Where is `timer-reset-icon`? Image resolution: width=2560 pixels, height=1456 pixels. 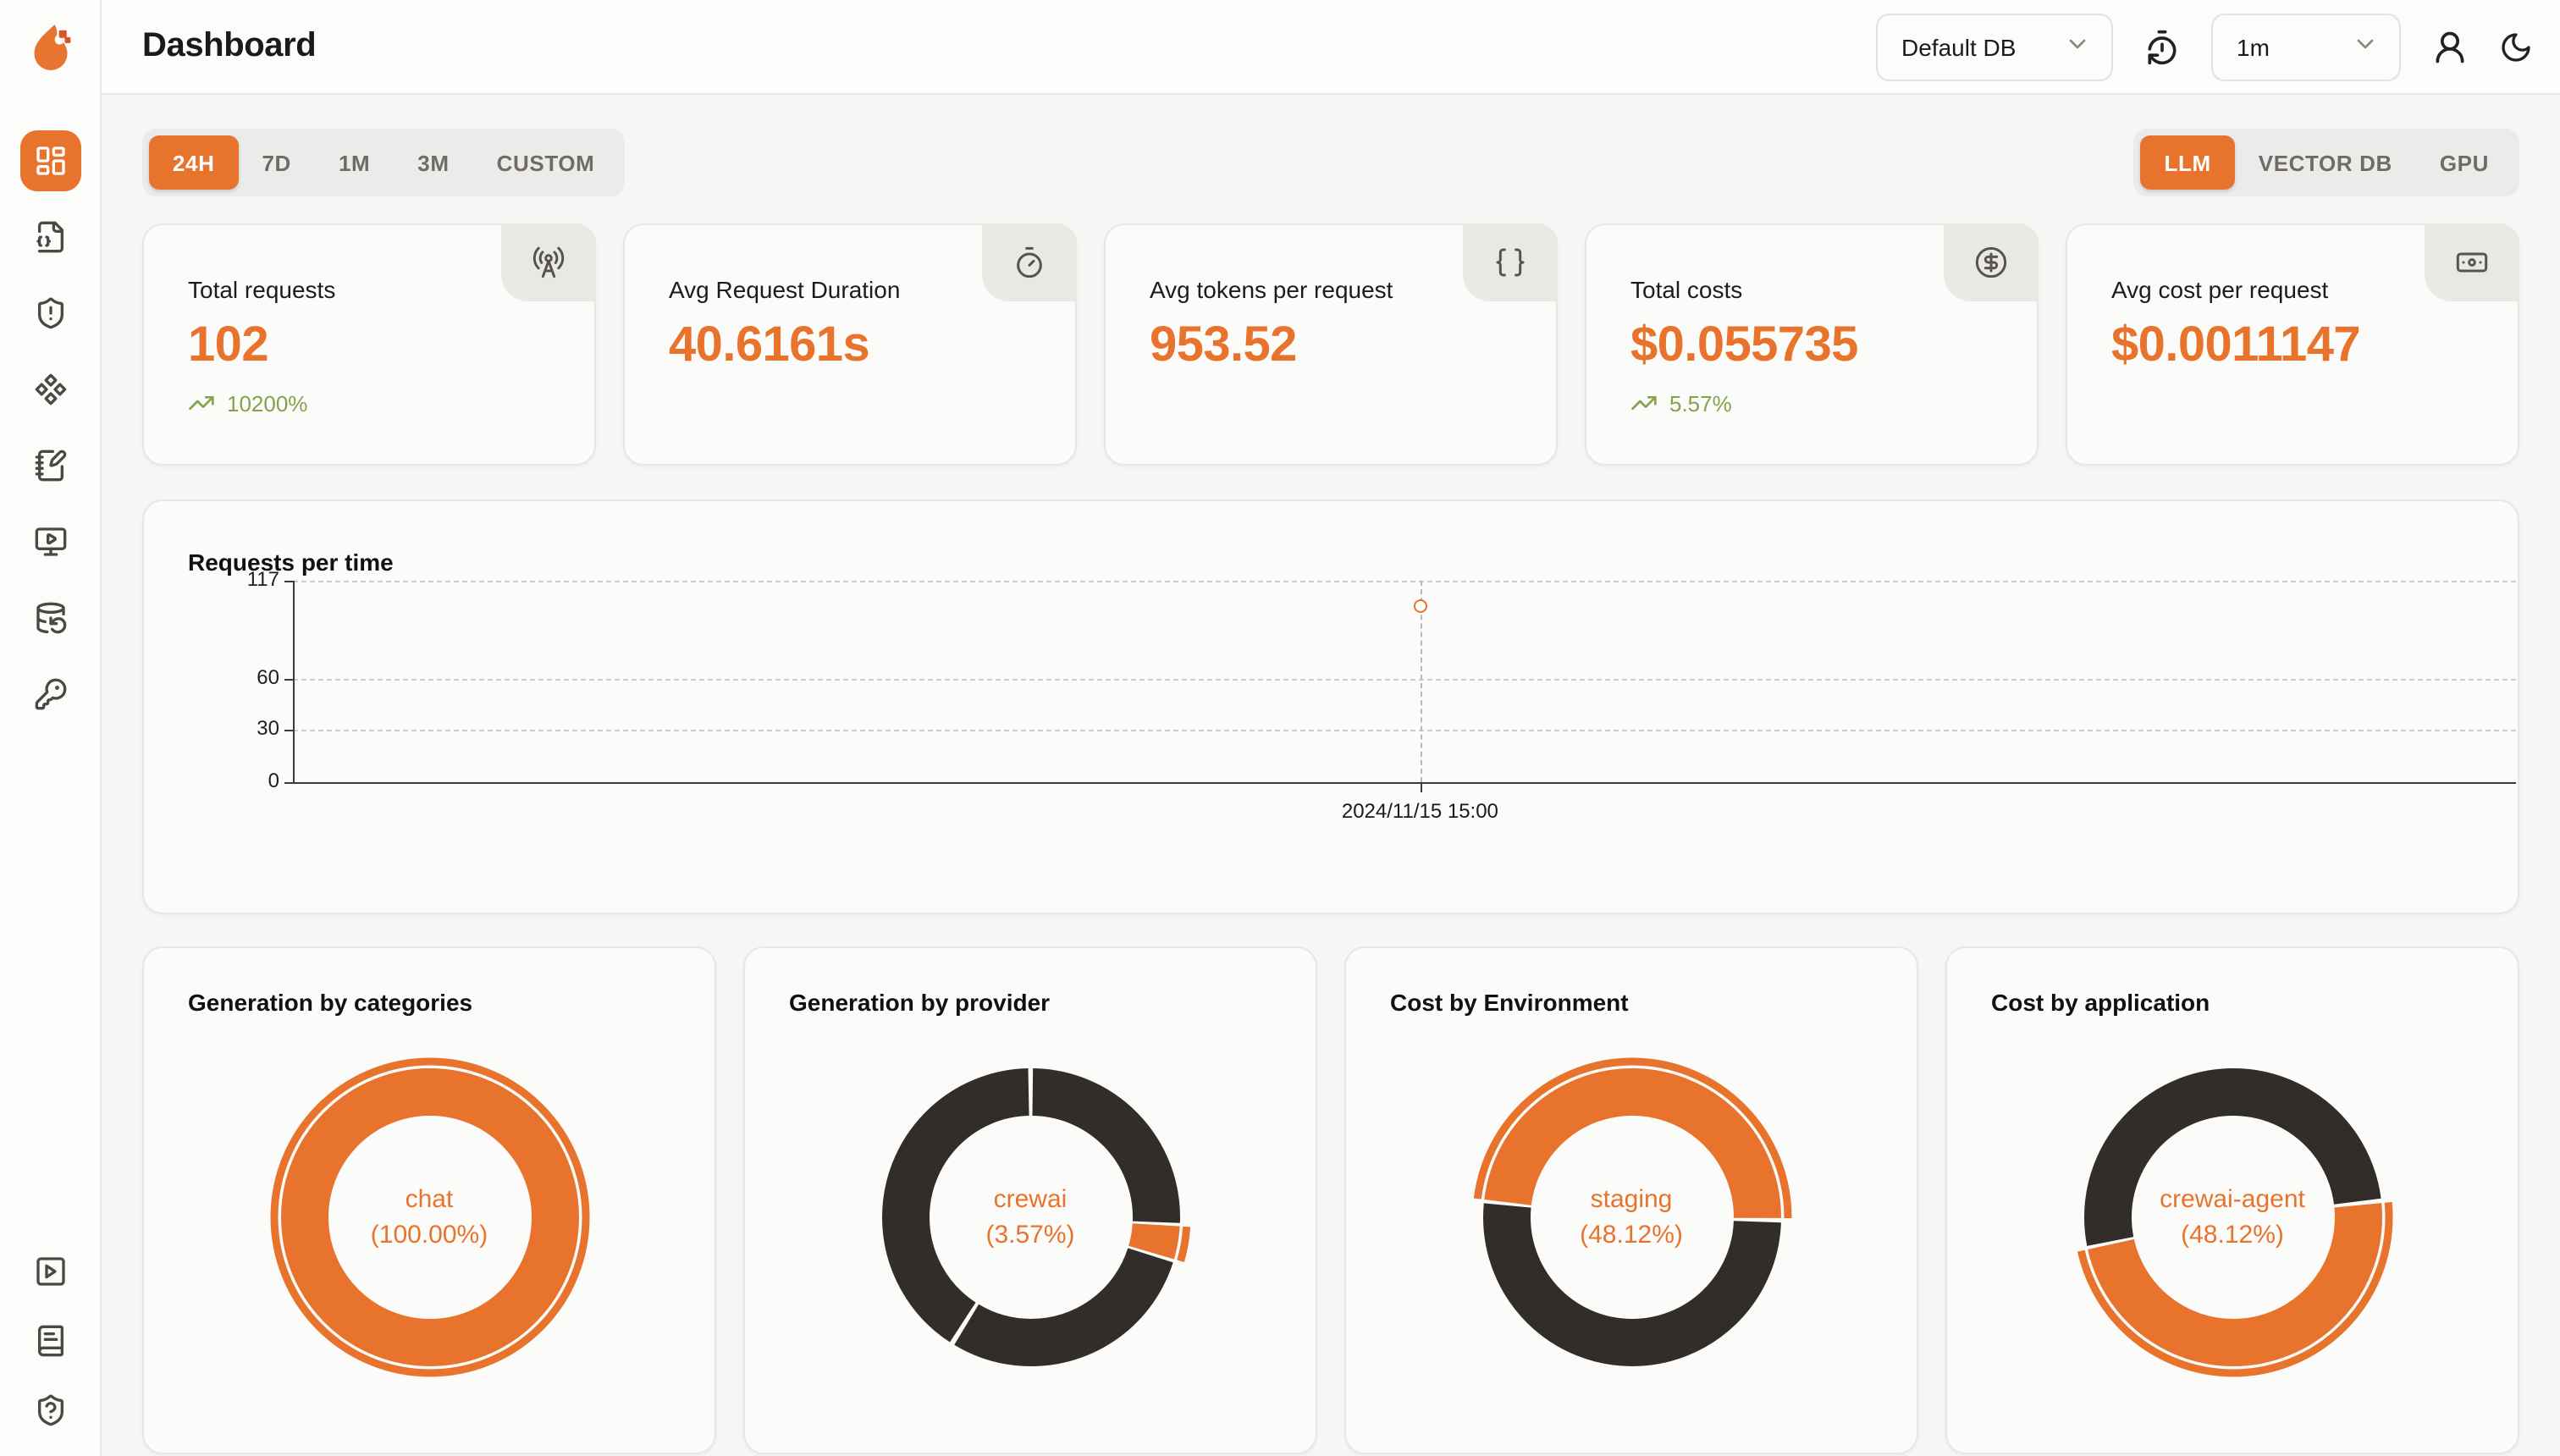
timer-reset-icon is located at coordinates (2162, 46).